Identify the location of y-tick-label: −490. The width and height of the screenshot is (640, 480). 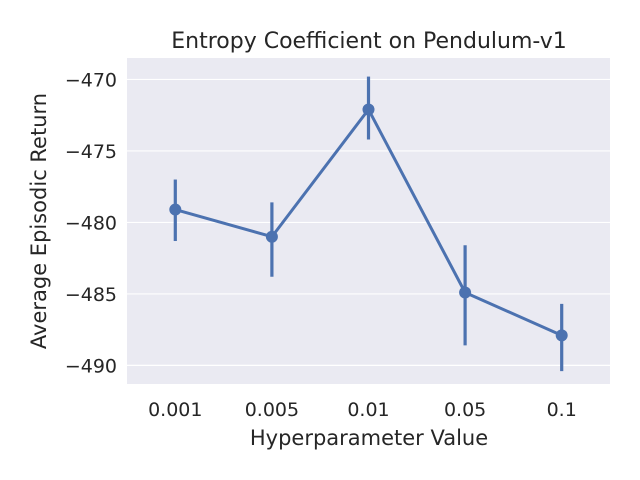
(91, 366).